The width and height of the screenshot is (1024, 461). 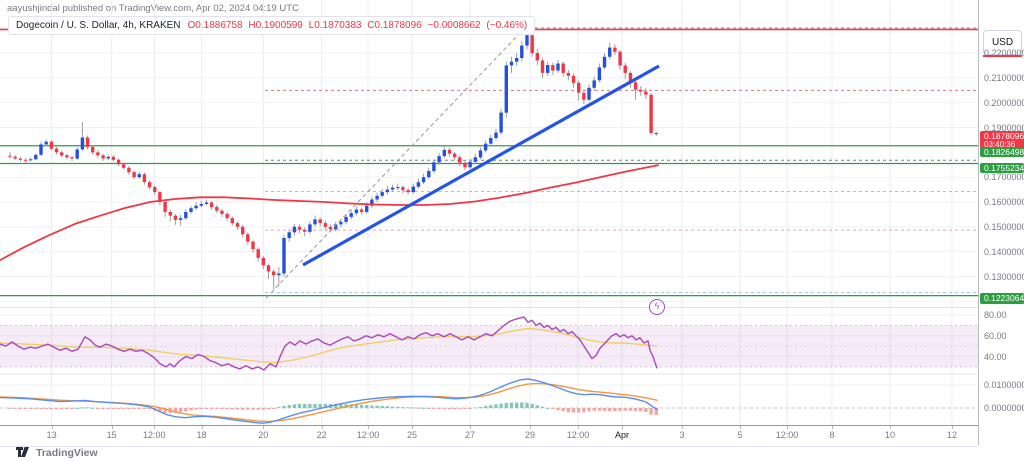 I want to click on currency-button: USD, so click(x=1002, y=42).